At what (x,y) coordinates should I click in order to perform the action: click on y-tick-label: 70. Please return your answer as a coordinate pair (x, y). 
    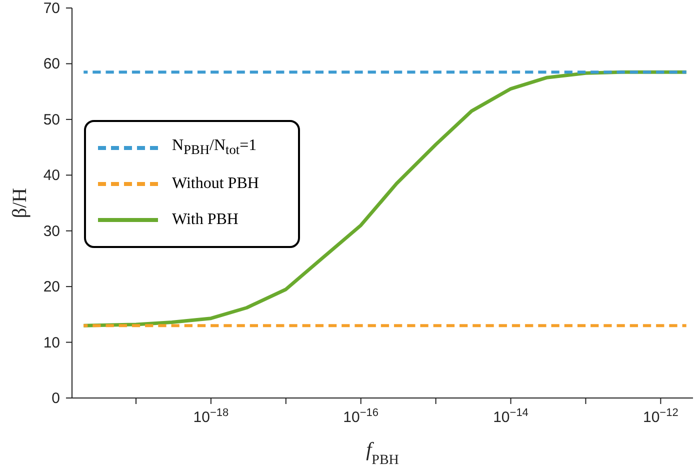
    Looking at the image, I should click on (51, 8).